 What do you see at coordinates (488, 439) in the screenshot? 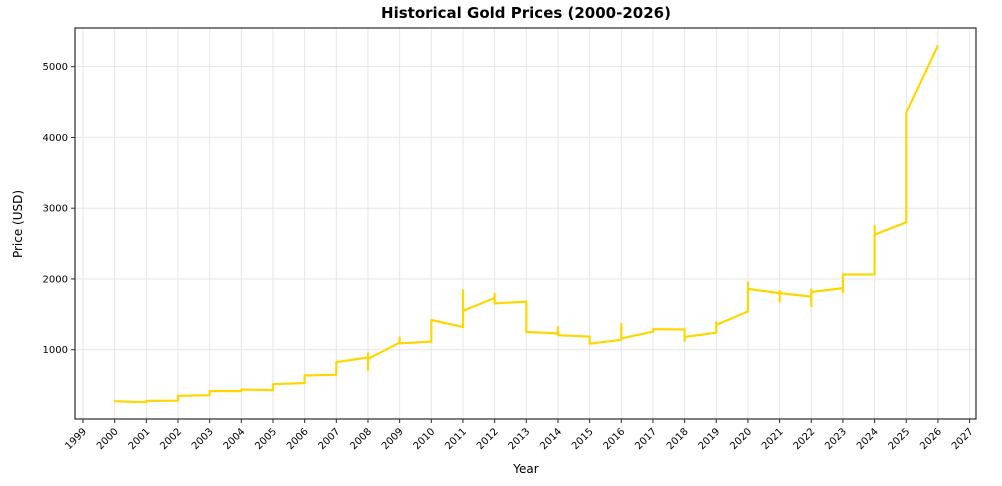
I see `x-tick-label: 2012` at bounding box center [488, 439].